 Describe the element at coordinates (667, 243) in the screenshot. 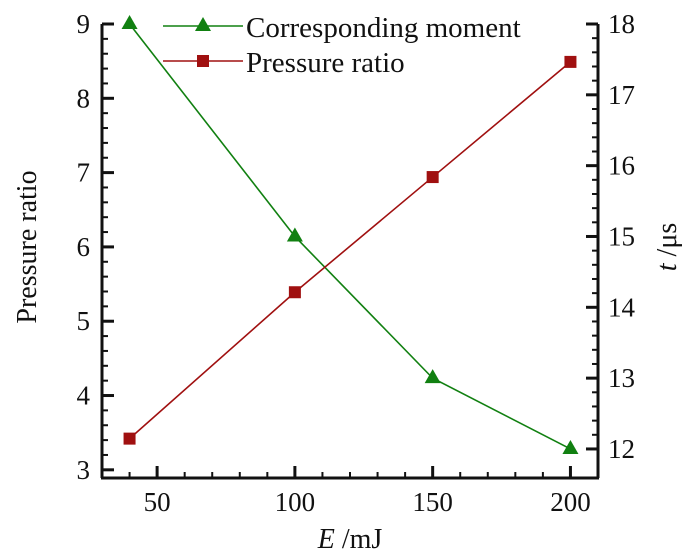

I see `y-axis-right-unit: /μs` at that location.